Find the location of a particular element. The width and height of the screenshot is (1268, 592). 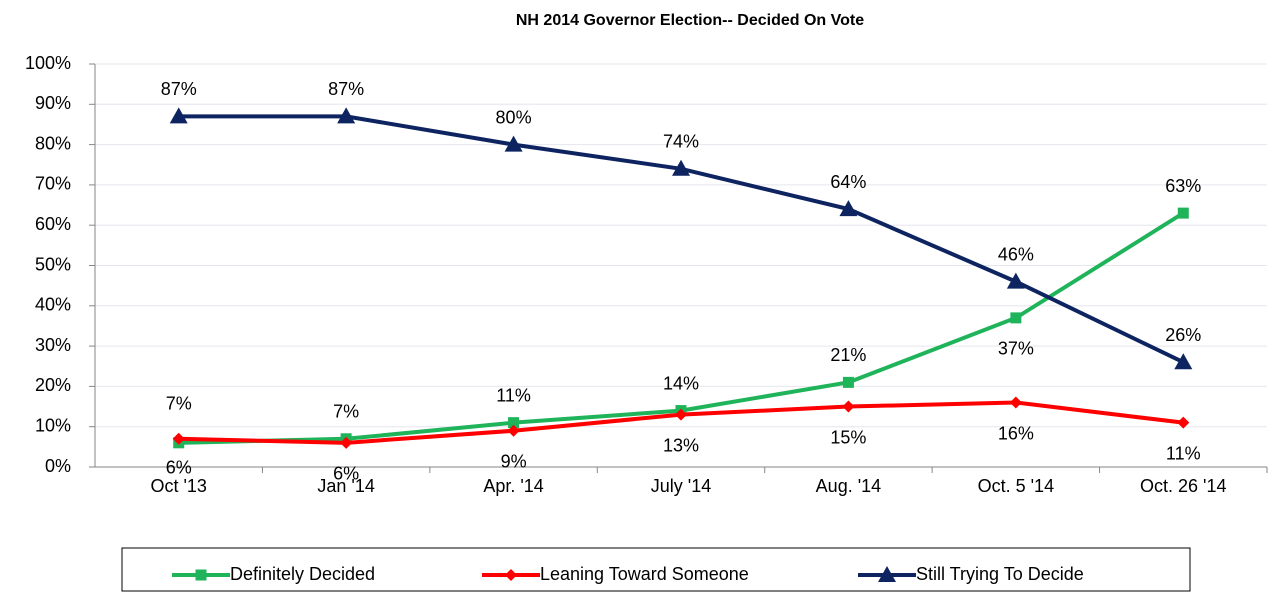

y-tick-label: 40% is located at coordinates (53, 305).